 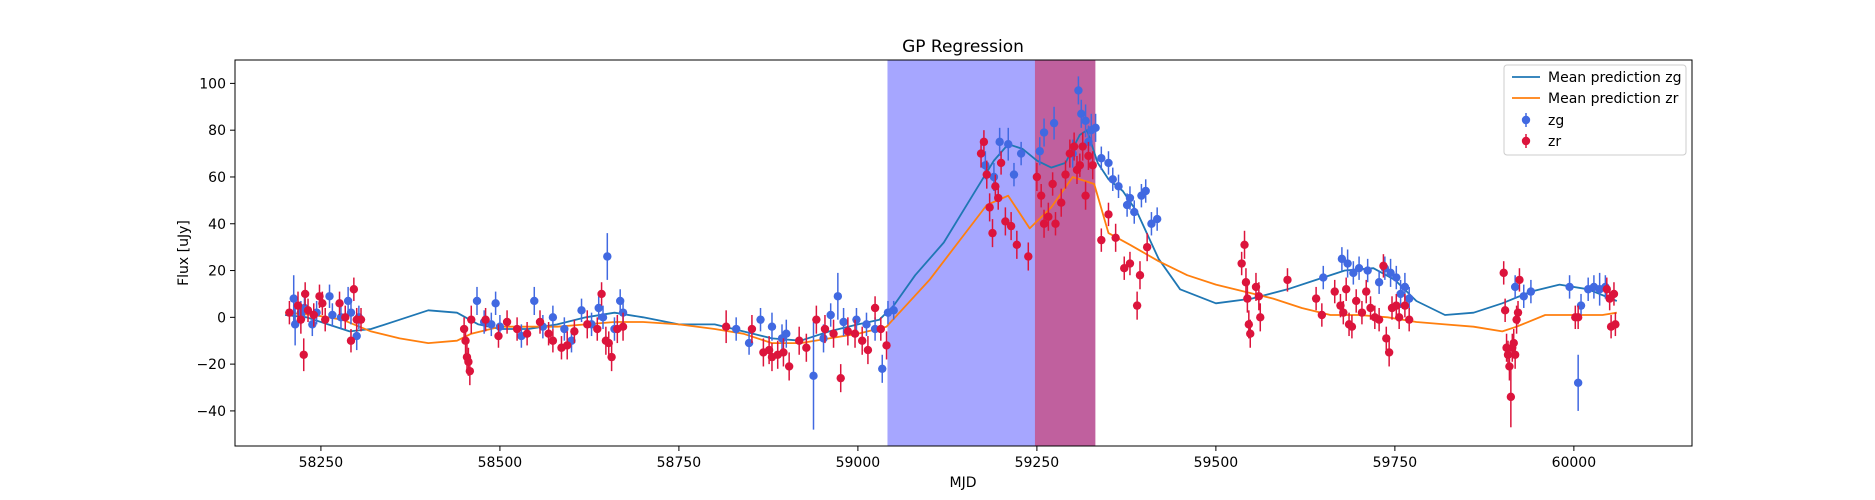 I want to click on chart-title: GP Regression, so click(x=963, y=47).